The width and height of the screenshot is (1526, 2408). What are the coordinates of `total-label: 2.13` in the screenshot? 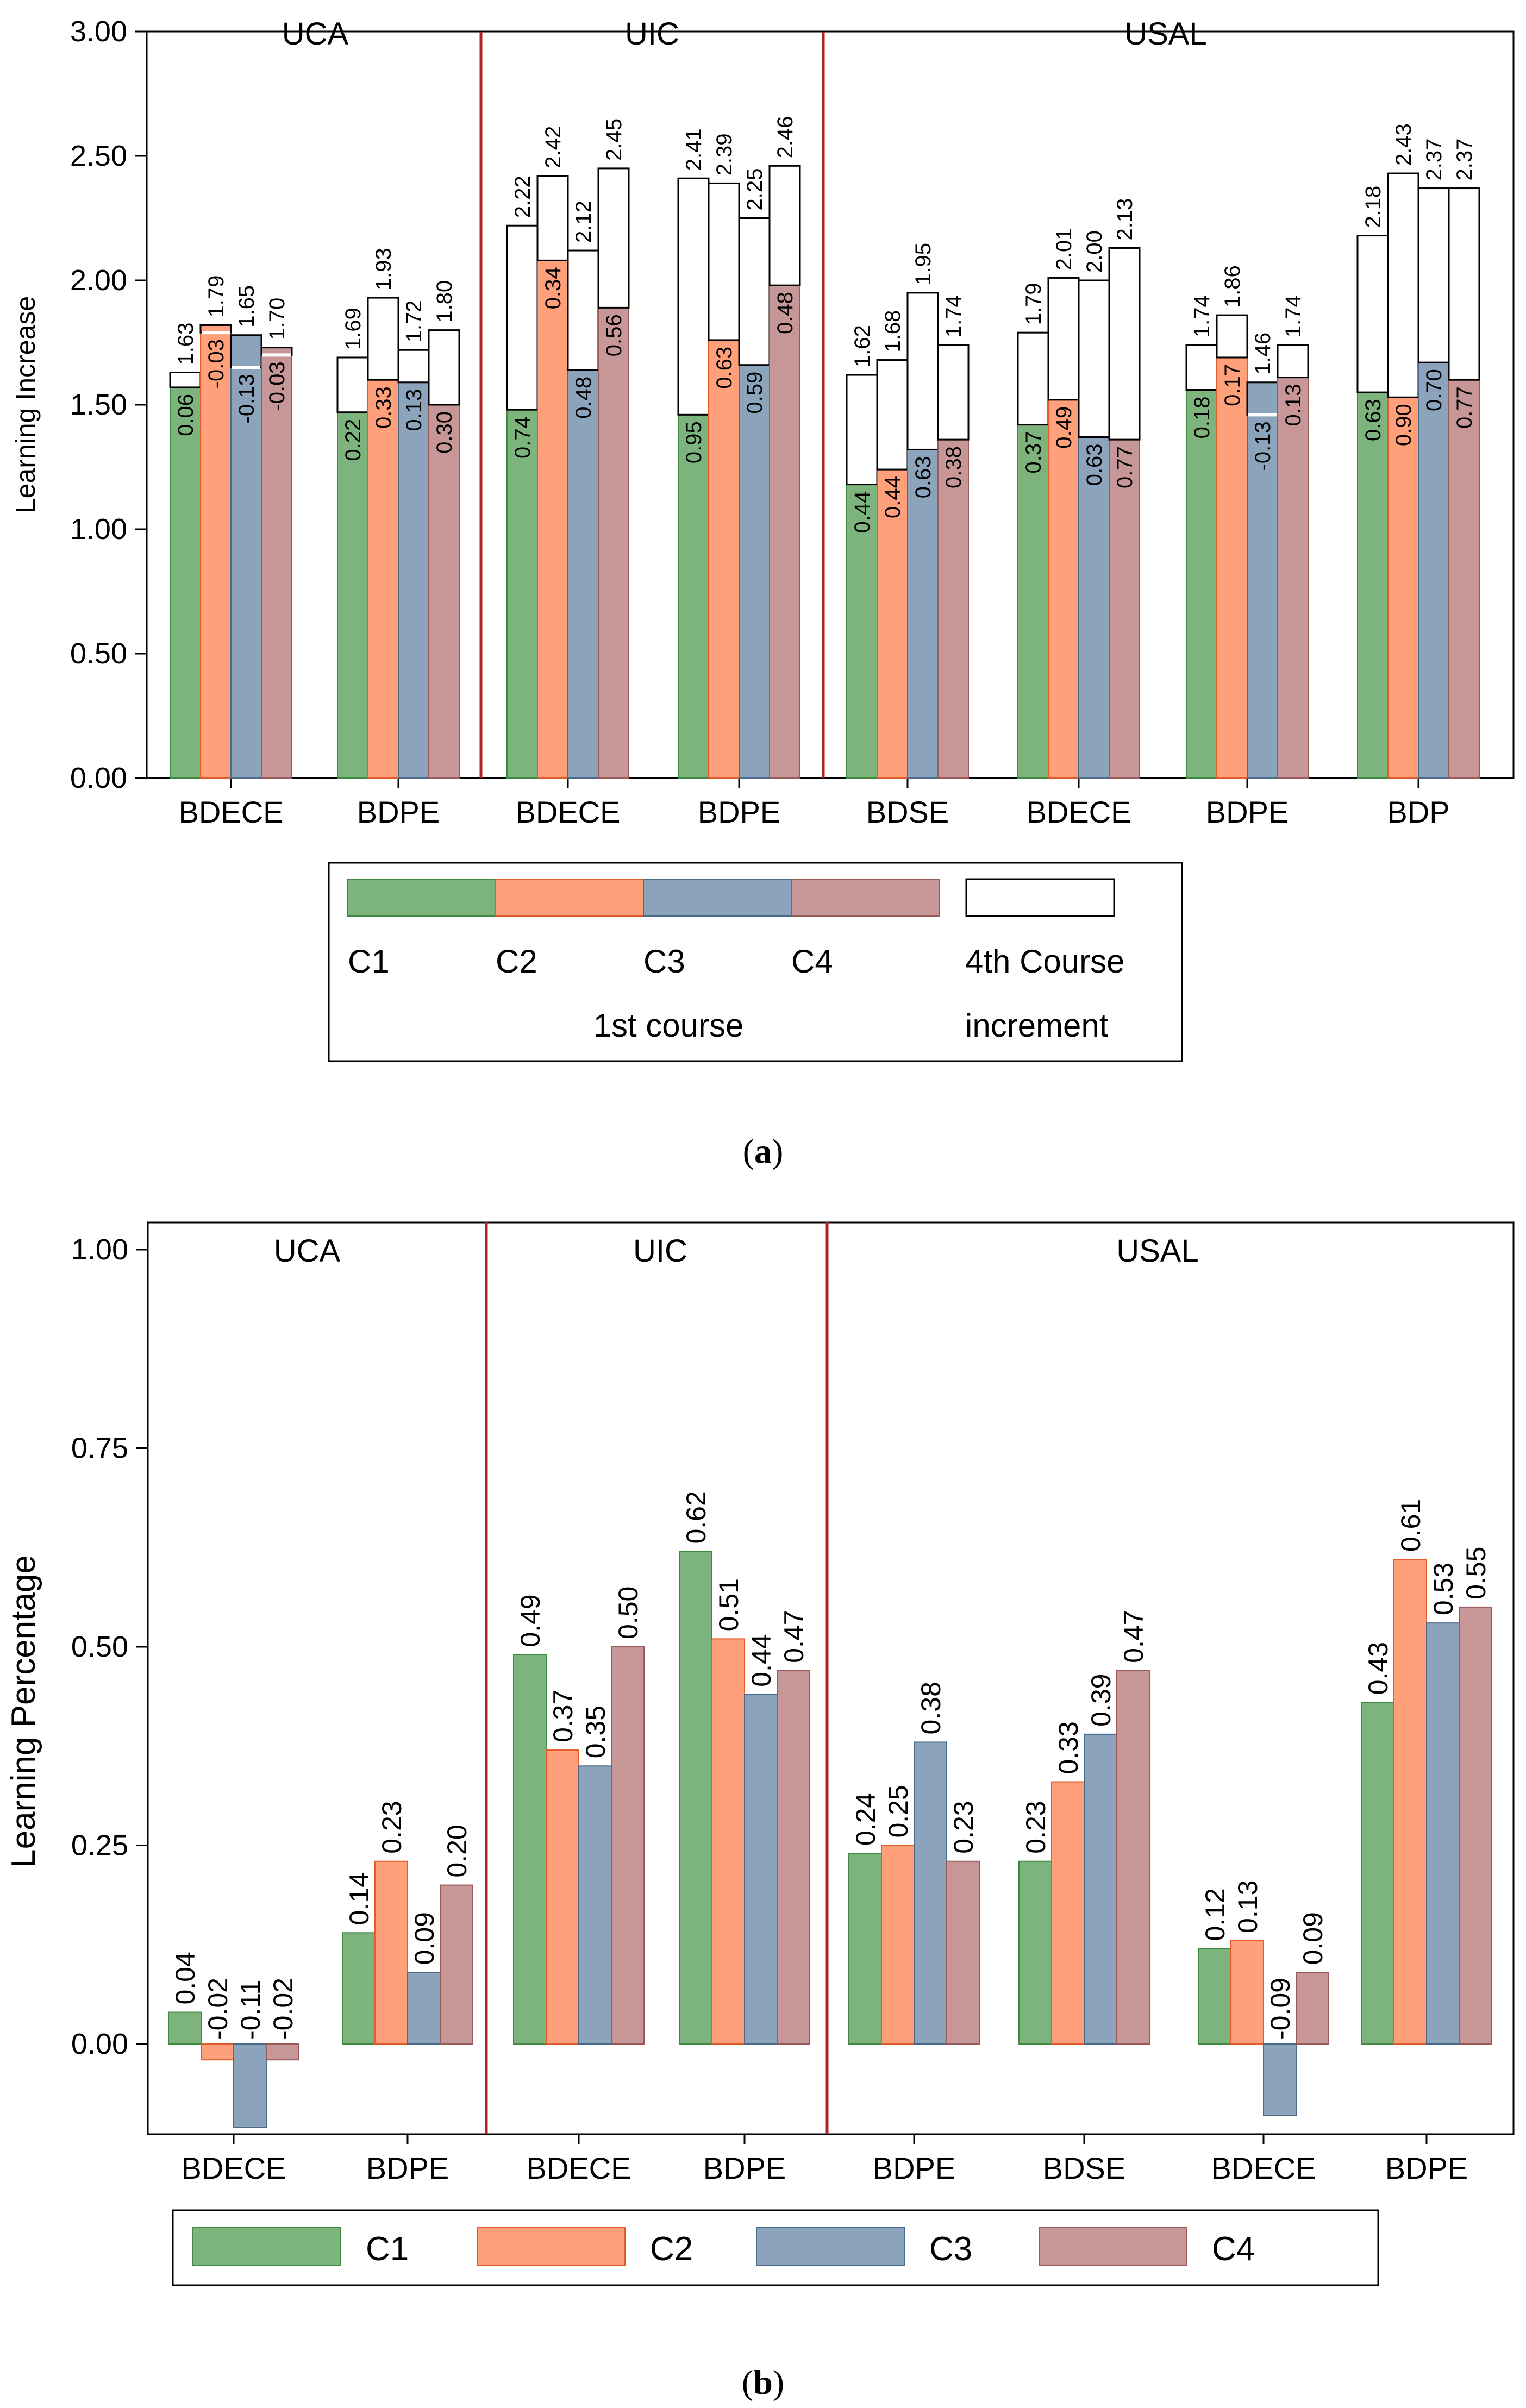 It's located at (1125, 219).